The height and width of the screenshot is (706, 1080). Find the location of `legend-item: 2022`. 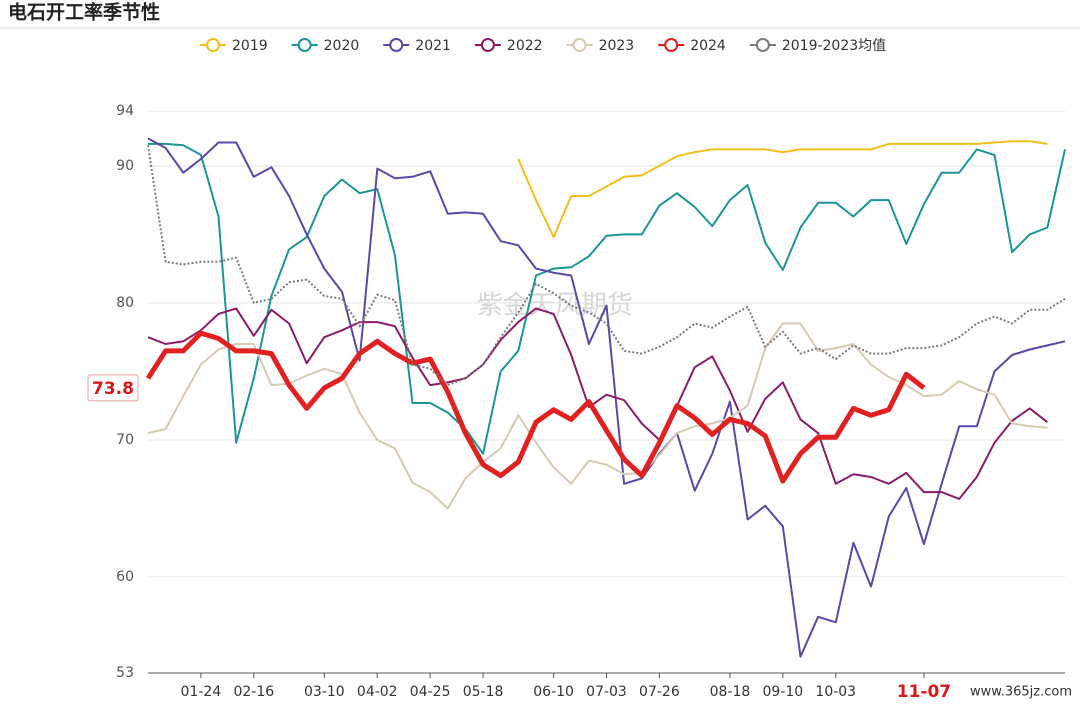

legend-item: 2022 is located at coordinates (508, 46).